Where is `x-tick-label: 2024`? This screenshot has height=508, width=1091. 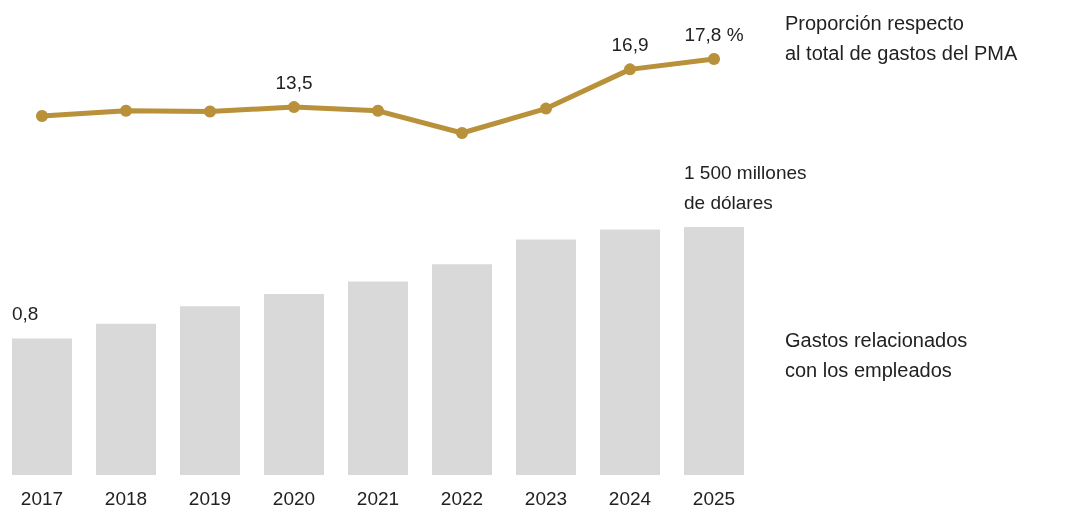
x-tick-label: 2024 is located at coordinates (630, 498).